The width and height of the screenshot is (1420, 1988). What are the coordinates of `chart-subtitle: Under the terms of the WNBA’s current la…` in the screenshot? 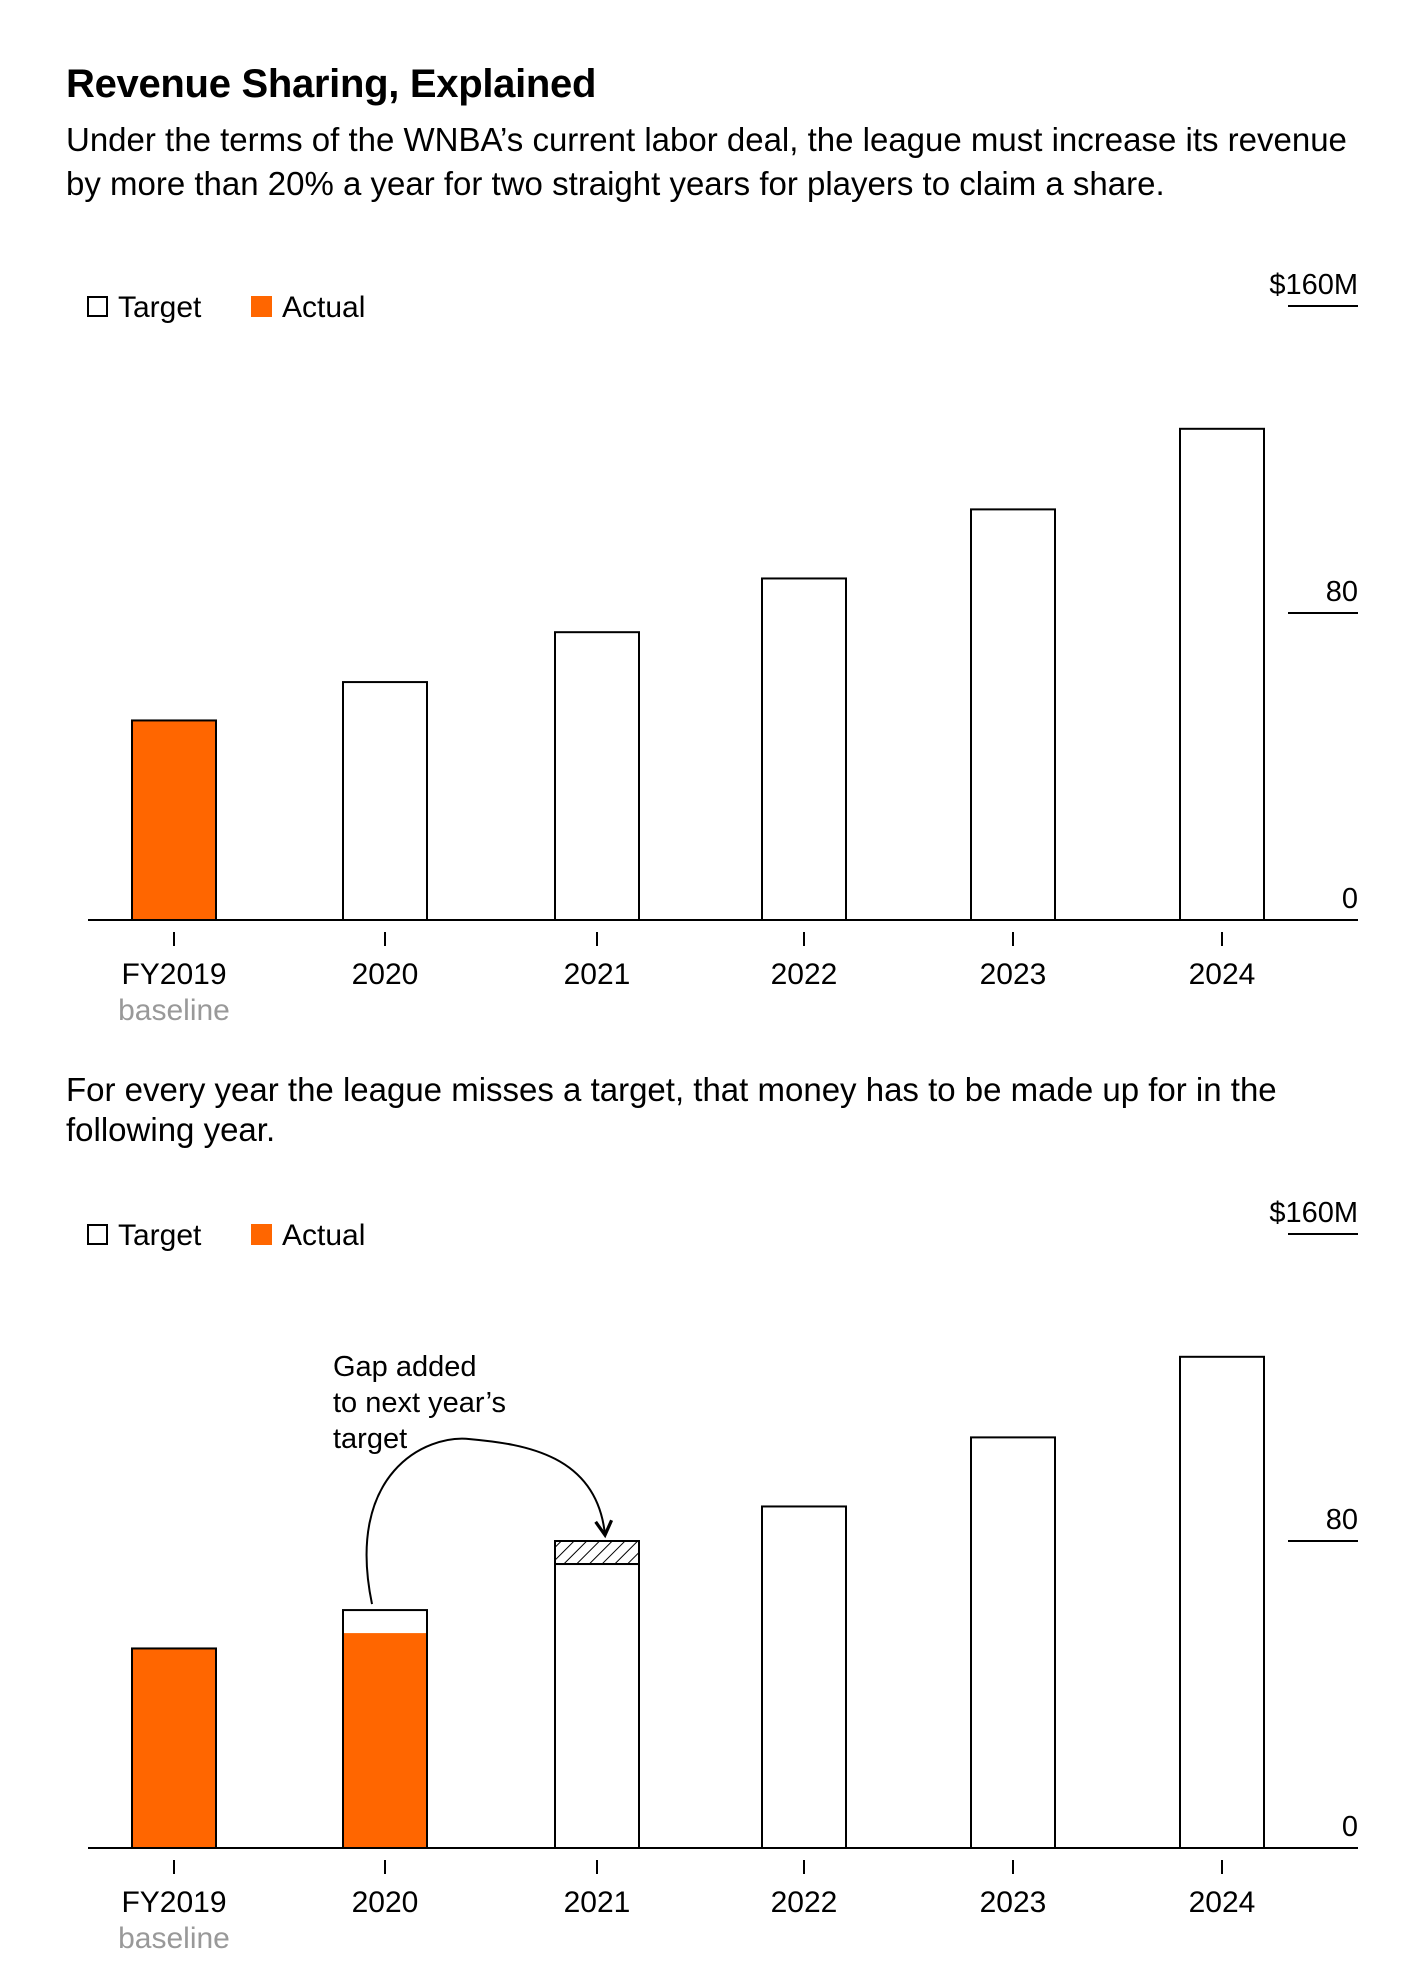 It's located at (706, 161).